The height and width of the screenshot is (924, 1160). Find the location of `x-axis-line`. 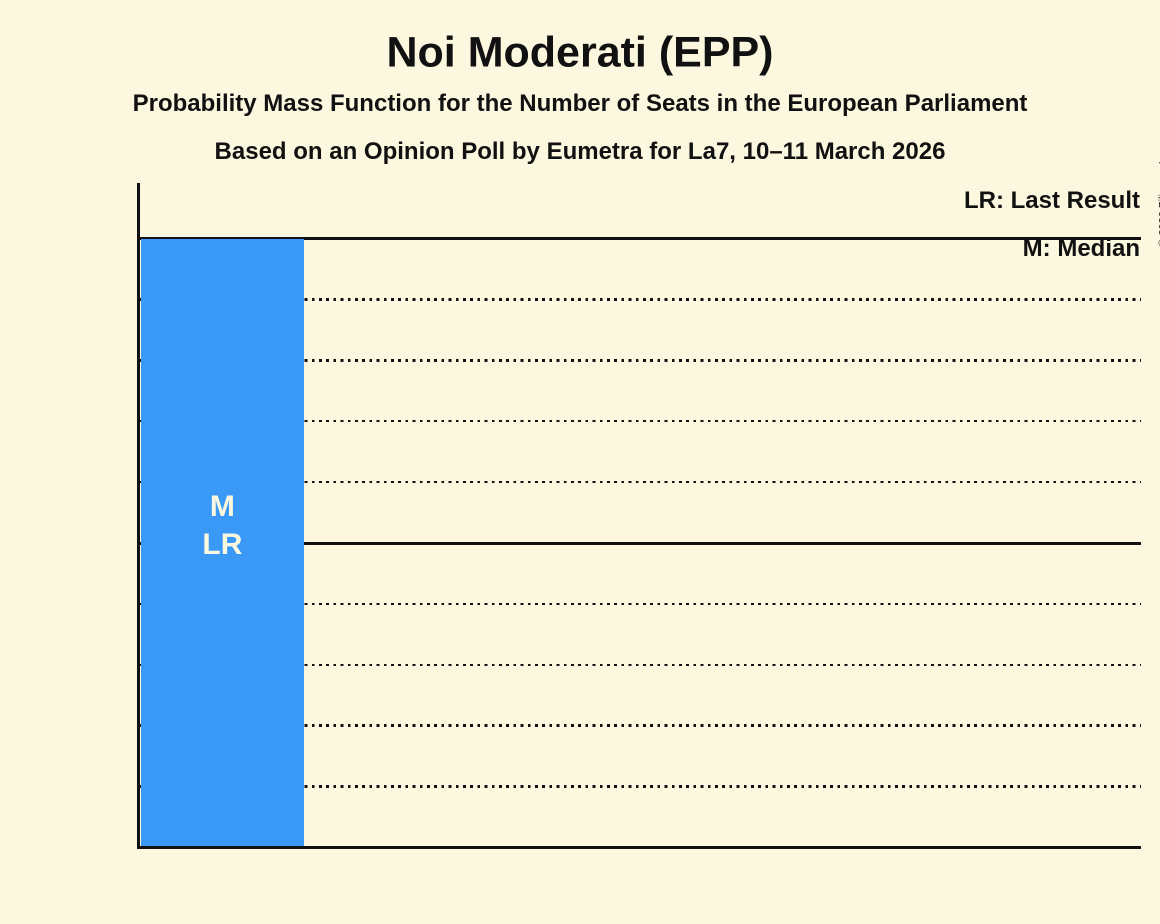

x-axis-line is located at coordinates (639, 847).